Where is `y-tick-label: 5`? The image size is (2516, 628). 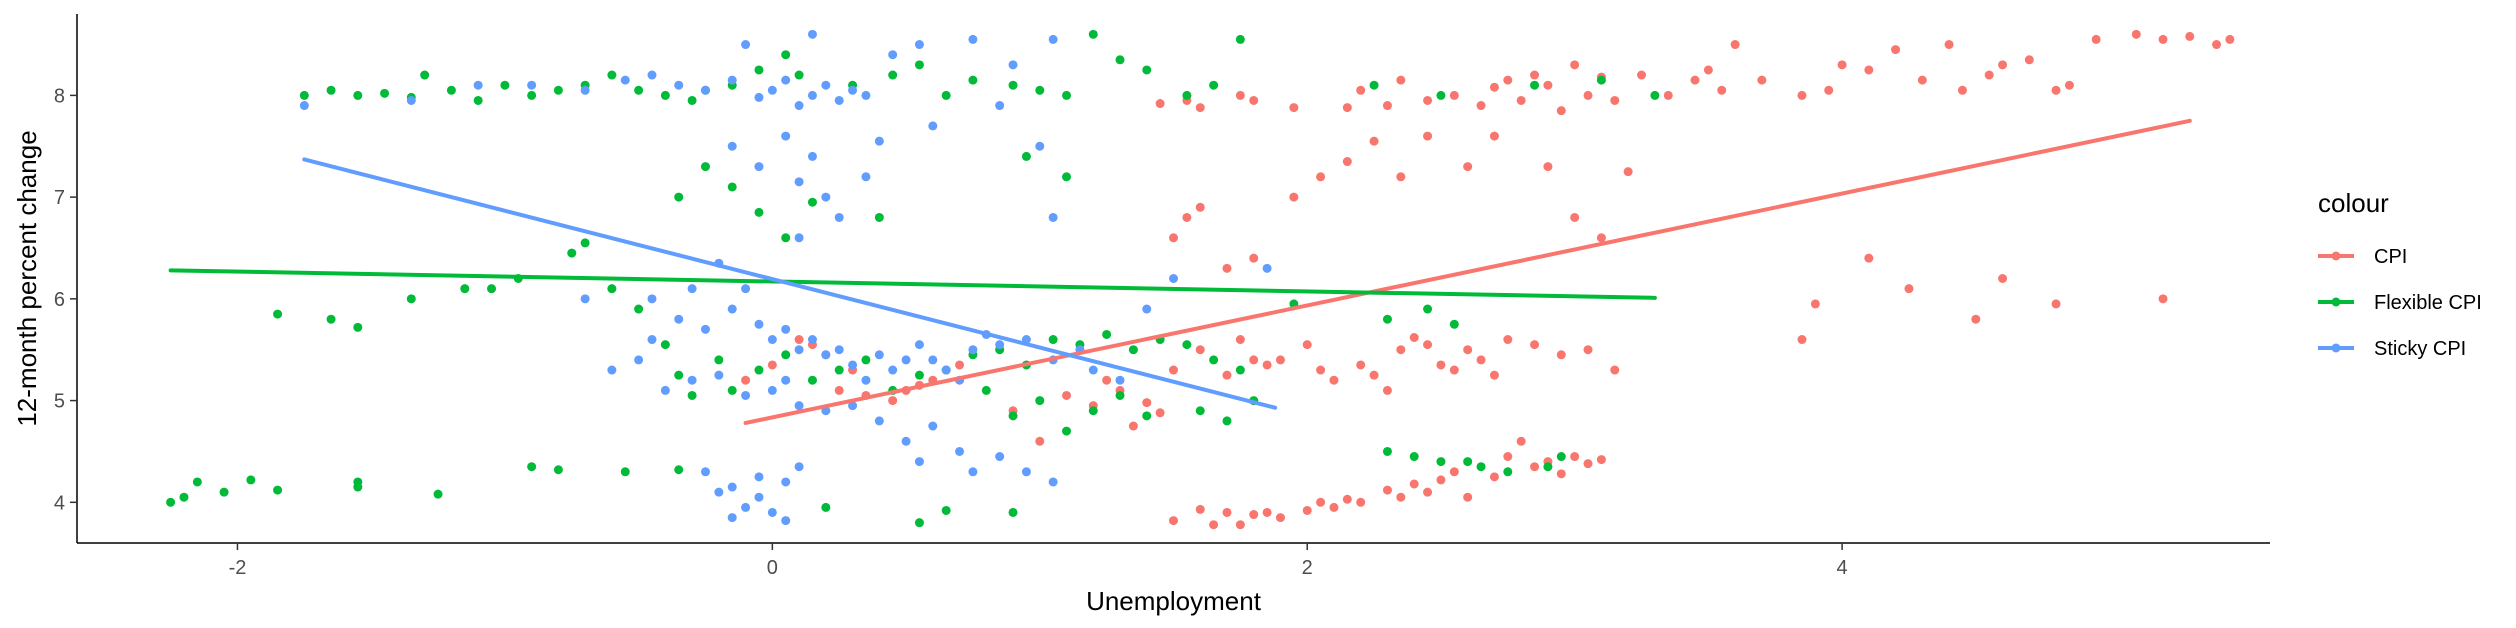 y-tick-label: 5 is located at coordinates (59, 402).